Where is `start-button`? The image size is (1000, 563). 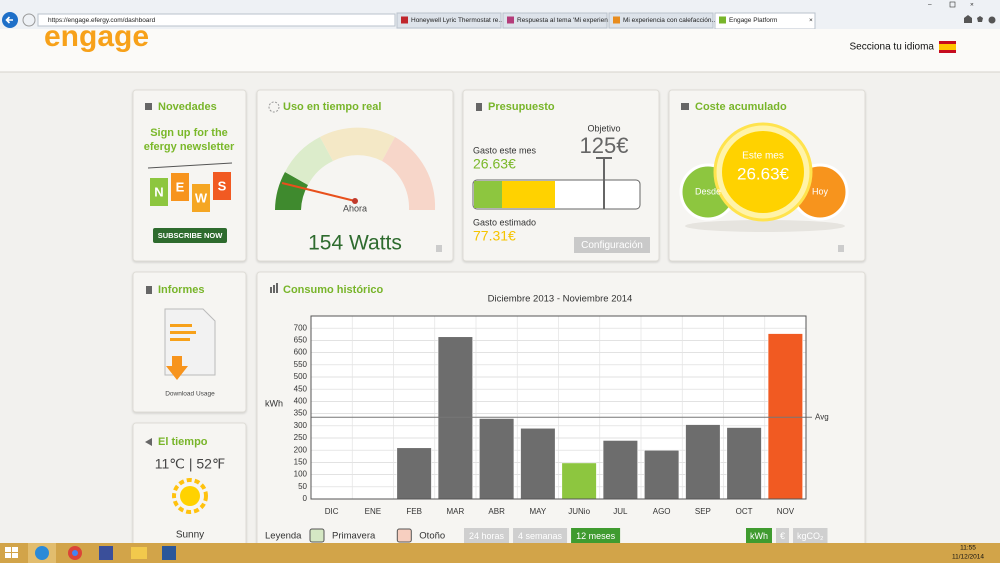 start-button is located at coordinates (8, 549).